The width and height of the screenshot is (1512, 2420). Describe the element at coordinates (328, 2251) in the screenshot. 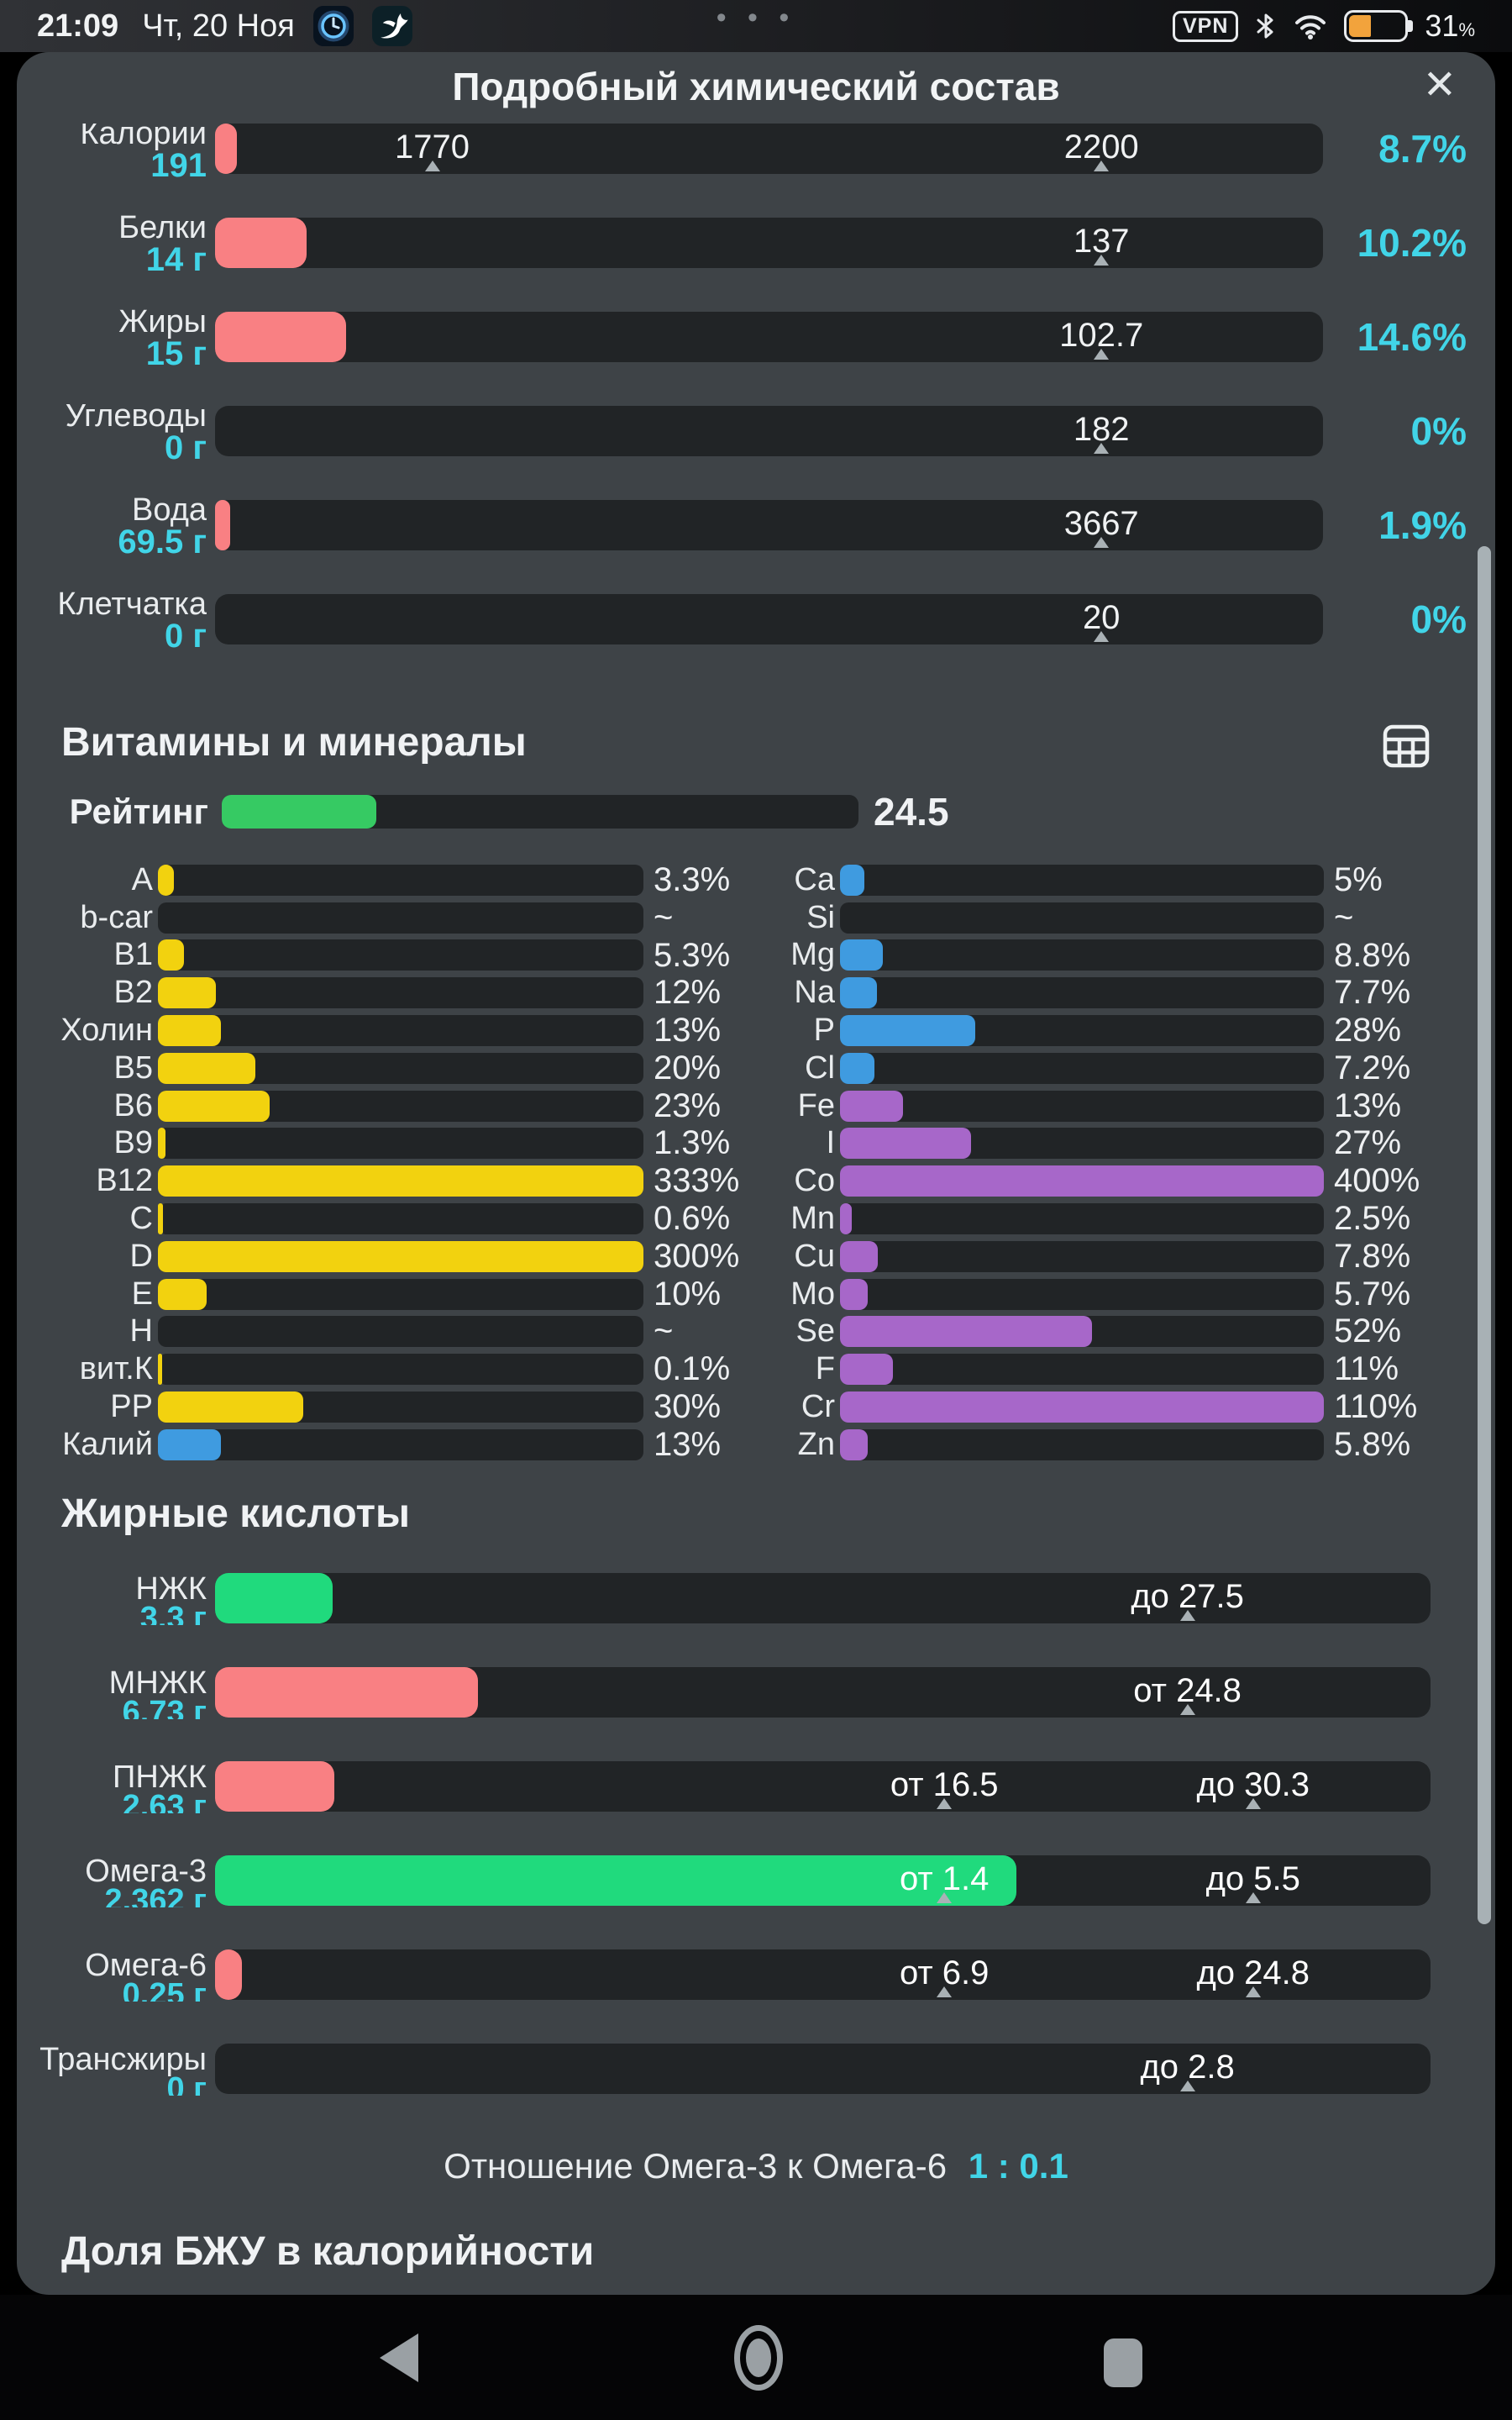

I see `bju-share-heading: Доля БЖУ в калорийности` at that location.